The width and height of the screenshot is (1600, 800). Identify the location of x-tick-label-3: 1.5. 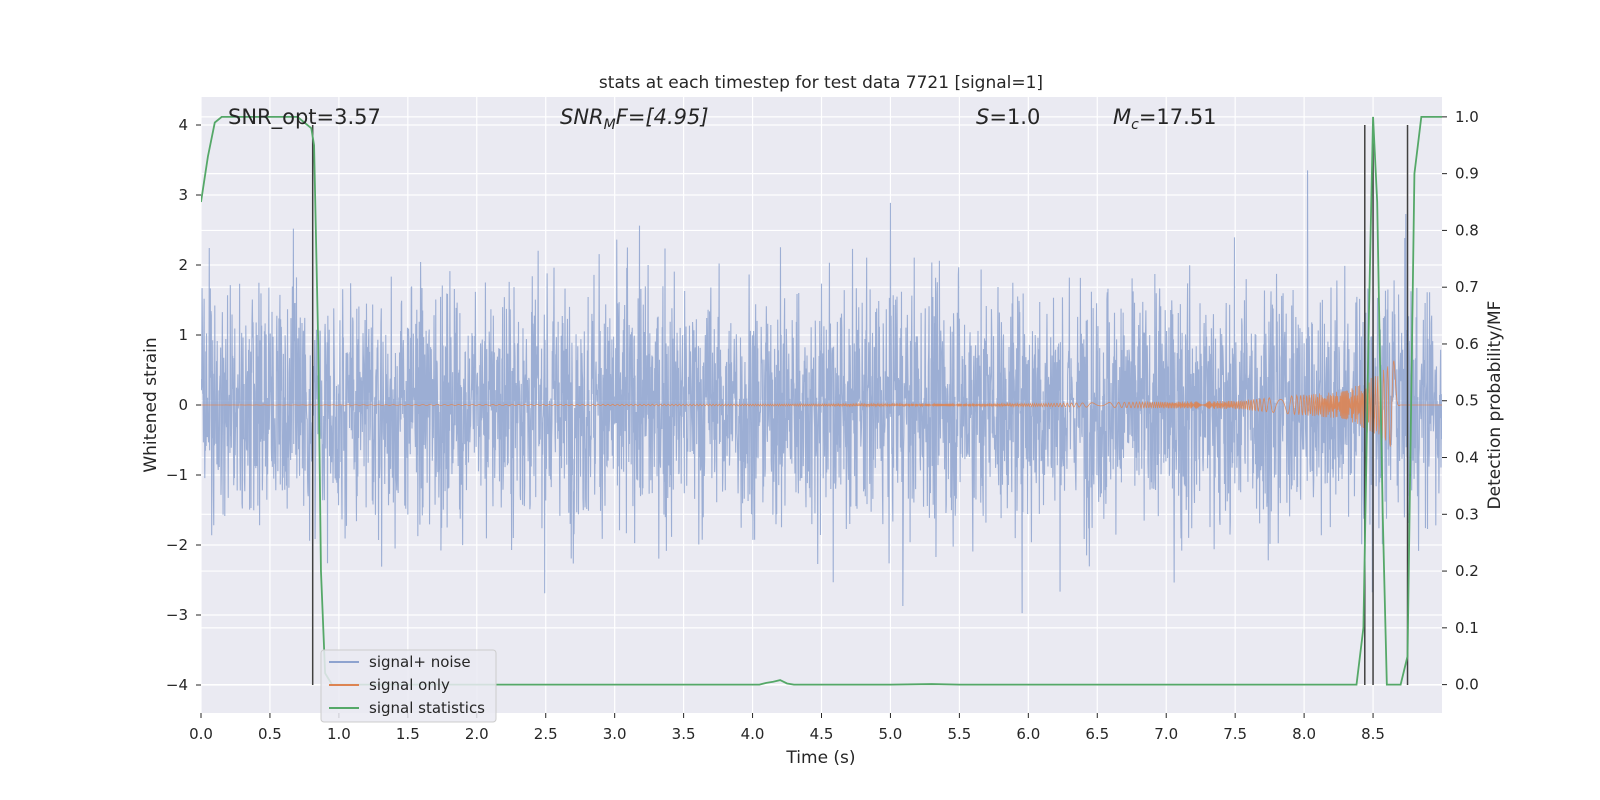
(408, 734).